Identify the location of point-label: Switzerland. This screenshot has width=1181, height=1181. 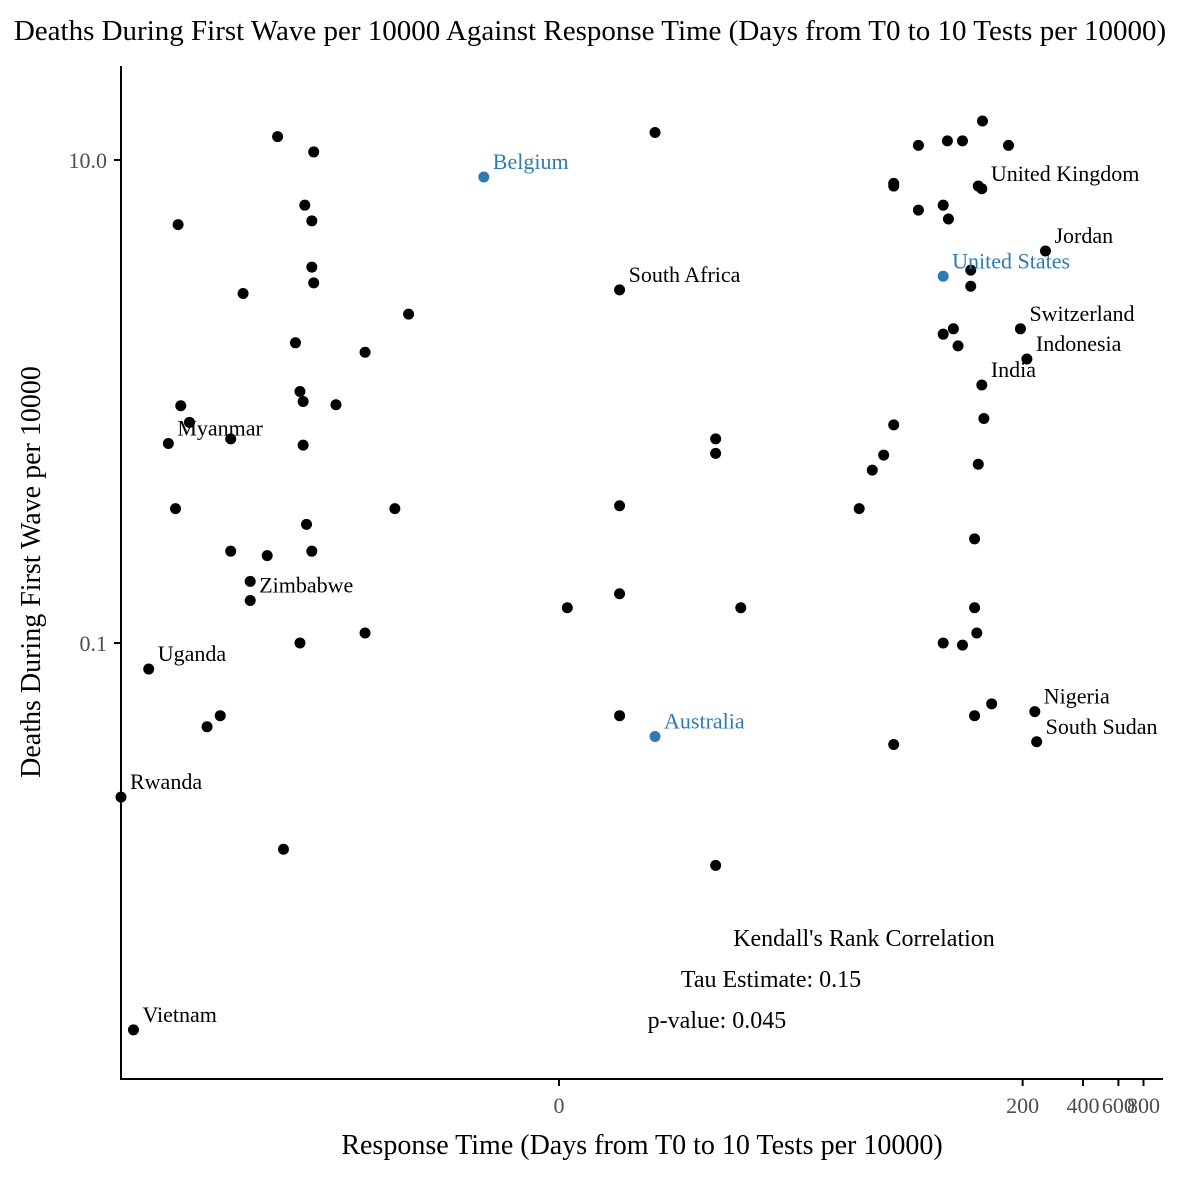
(1081, 313).